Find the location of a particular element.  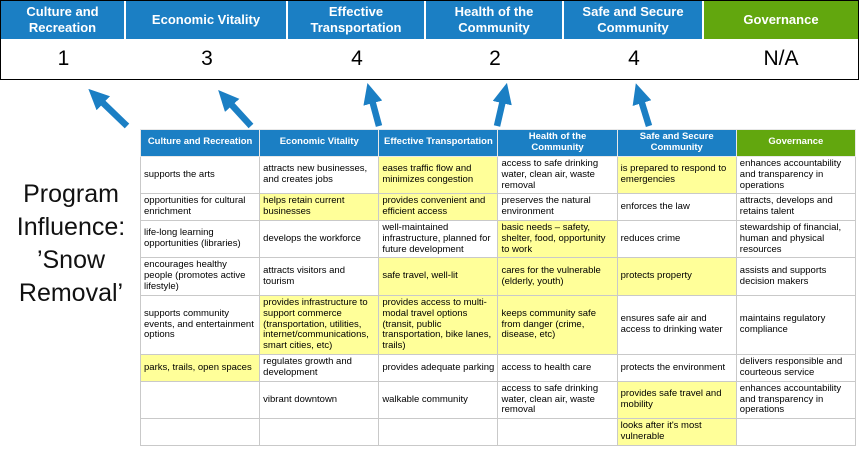

column-header-effective-transportation: Effective Transportation is located at coordinates (438, 143).